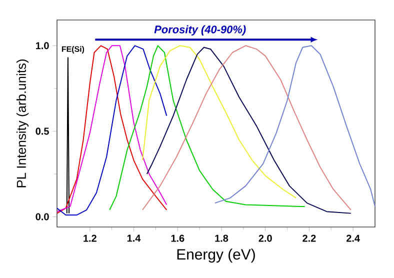  Describe the element at coordinates (265, 238) in the screenshot. I see `x-tick-label: 2.0` at that location.